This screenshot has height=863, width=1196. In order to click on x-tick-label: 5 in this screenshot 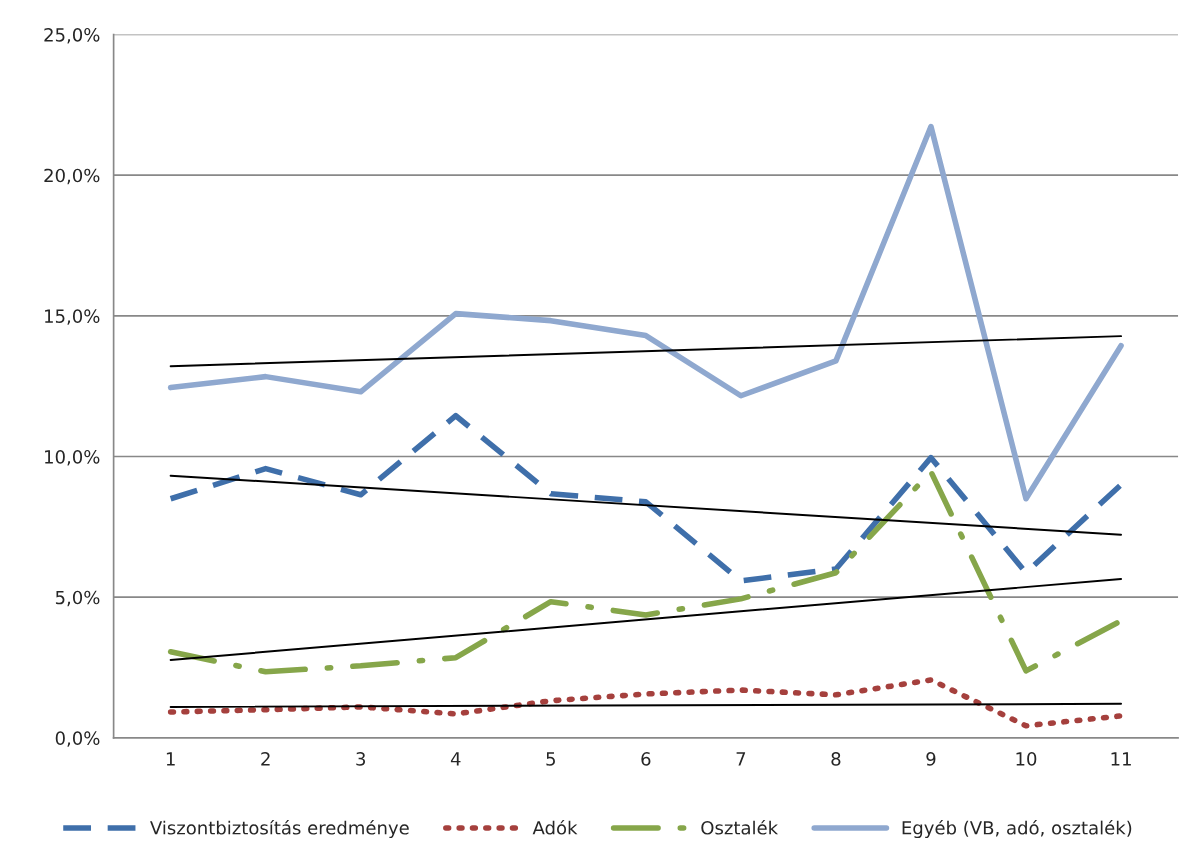, I will do `click(550, 759)`.